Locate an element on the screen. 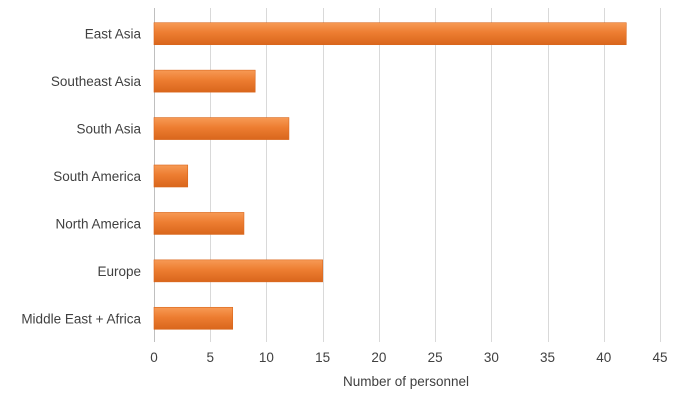 The height and width of the screenshot is (408, 679). x-tick-label: 0 is located at coordinates (154, 357).